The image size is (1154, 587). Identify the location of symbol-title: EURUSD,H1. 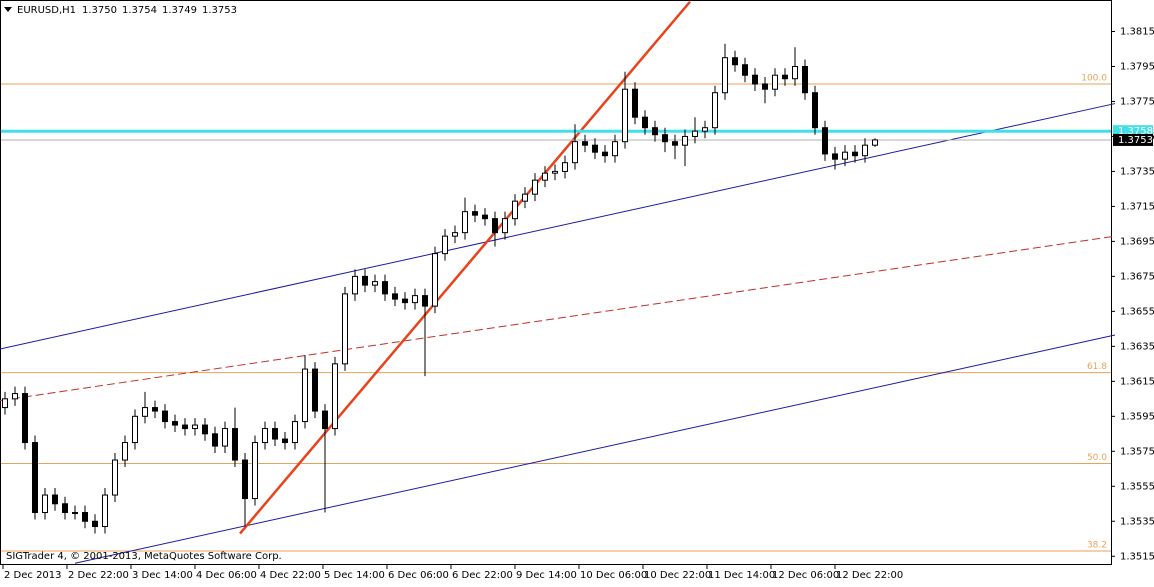
(46, 10).